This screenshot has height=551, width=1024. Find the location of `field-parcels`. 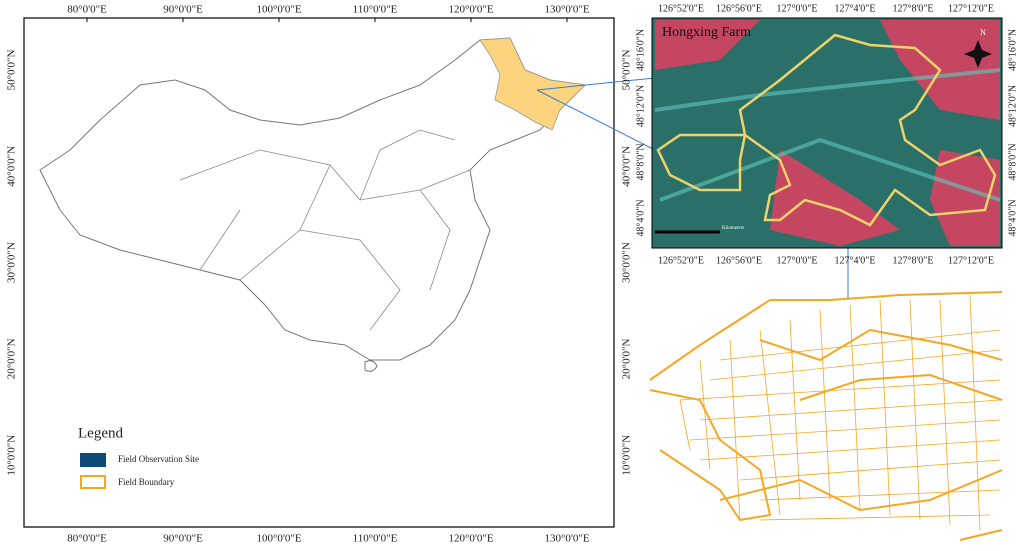

field-parcels is located at coordinates (840, 412).